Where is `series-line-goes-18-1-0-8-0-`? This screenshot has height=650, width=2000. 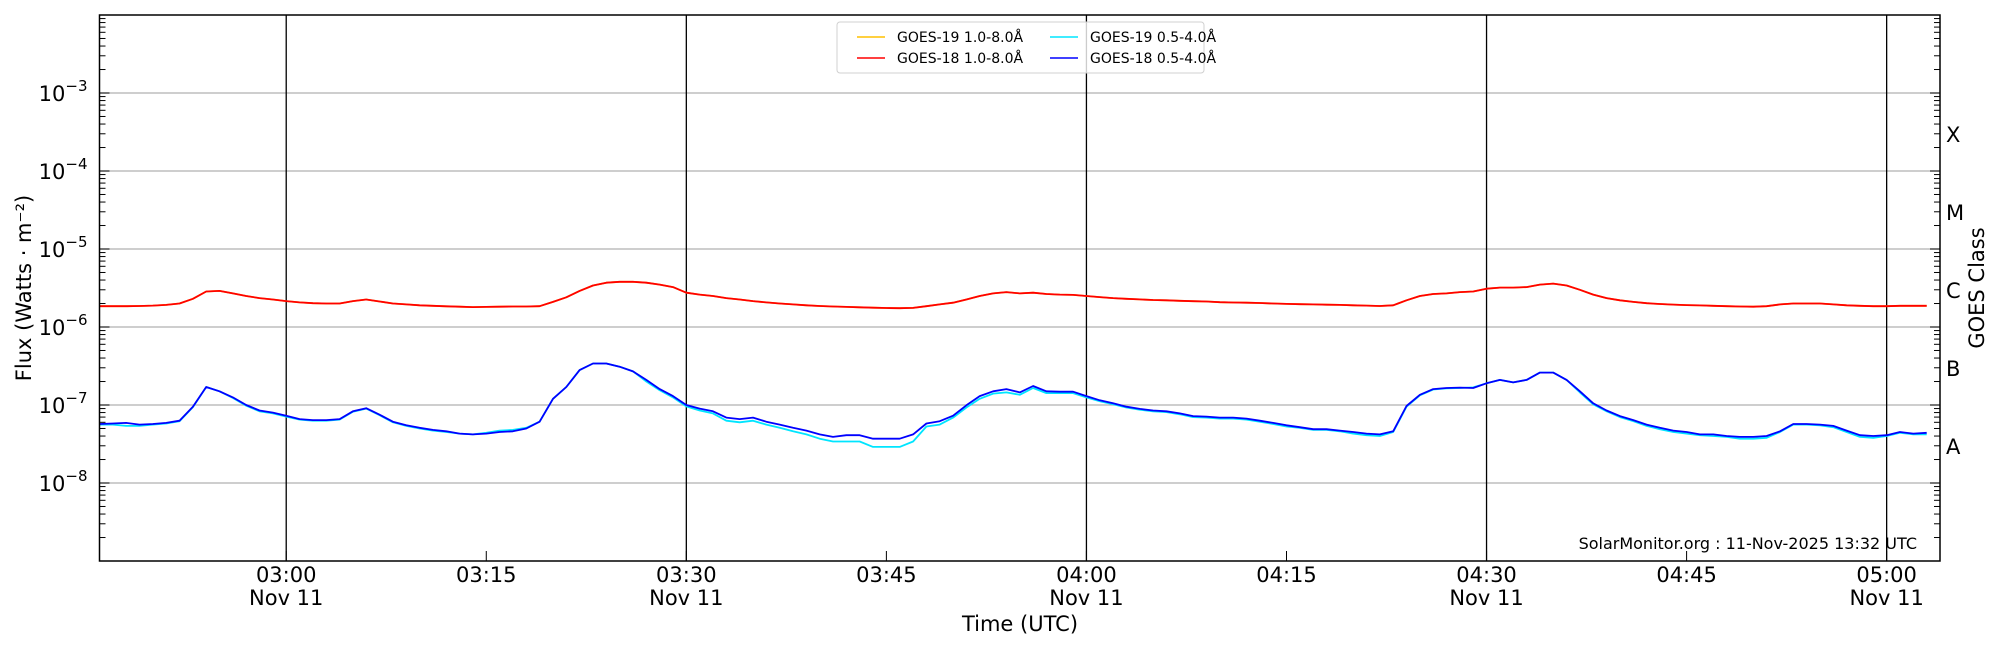
series-line-goes-18-1-0-8-0- is located at coordinates (1013, 295).